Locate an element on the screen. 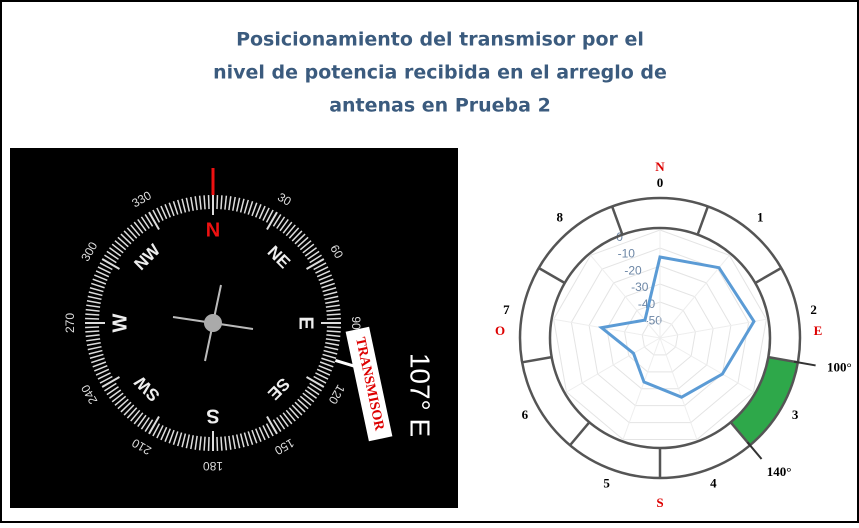 The width and height of the screenshot is (859, 528). cardinal-label: O is located at coordinates (500, 330).